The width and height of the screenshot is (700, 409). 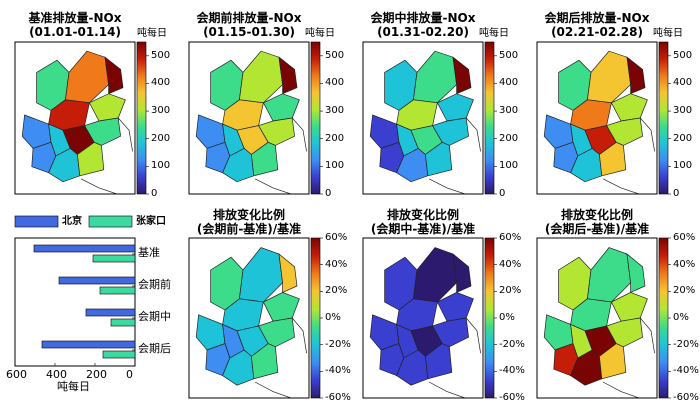 I want to click on panel-5-title: 排放变化比例 (会期前-基准)/基准, so click(x=249, y=222).